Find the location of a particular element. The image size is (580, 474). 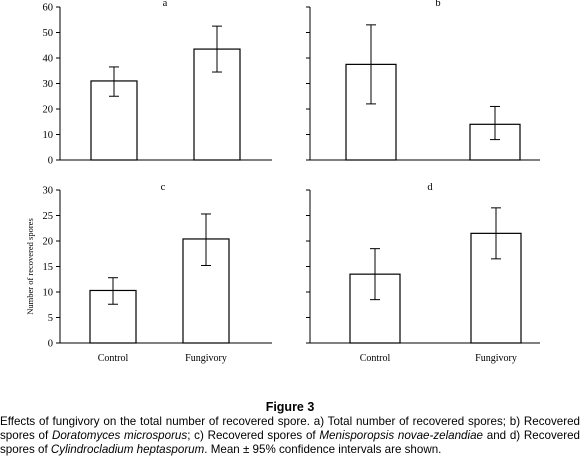

panel-label: a is located at coordinates (165, 4).